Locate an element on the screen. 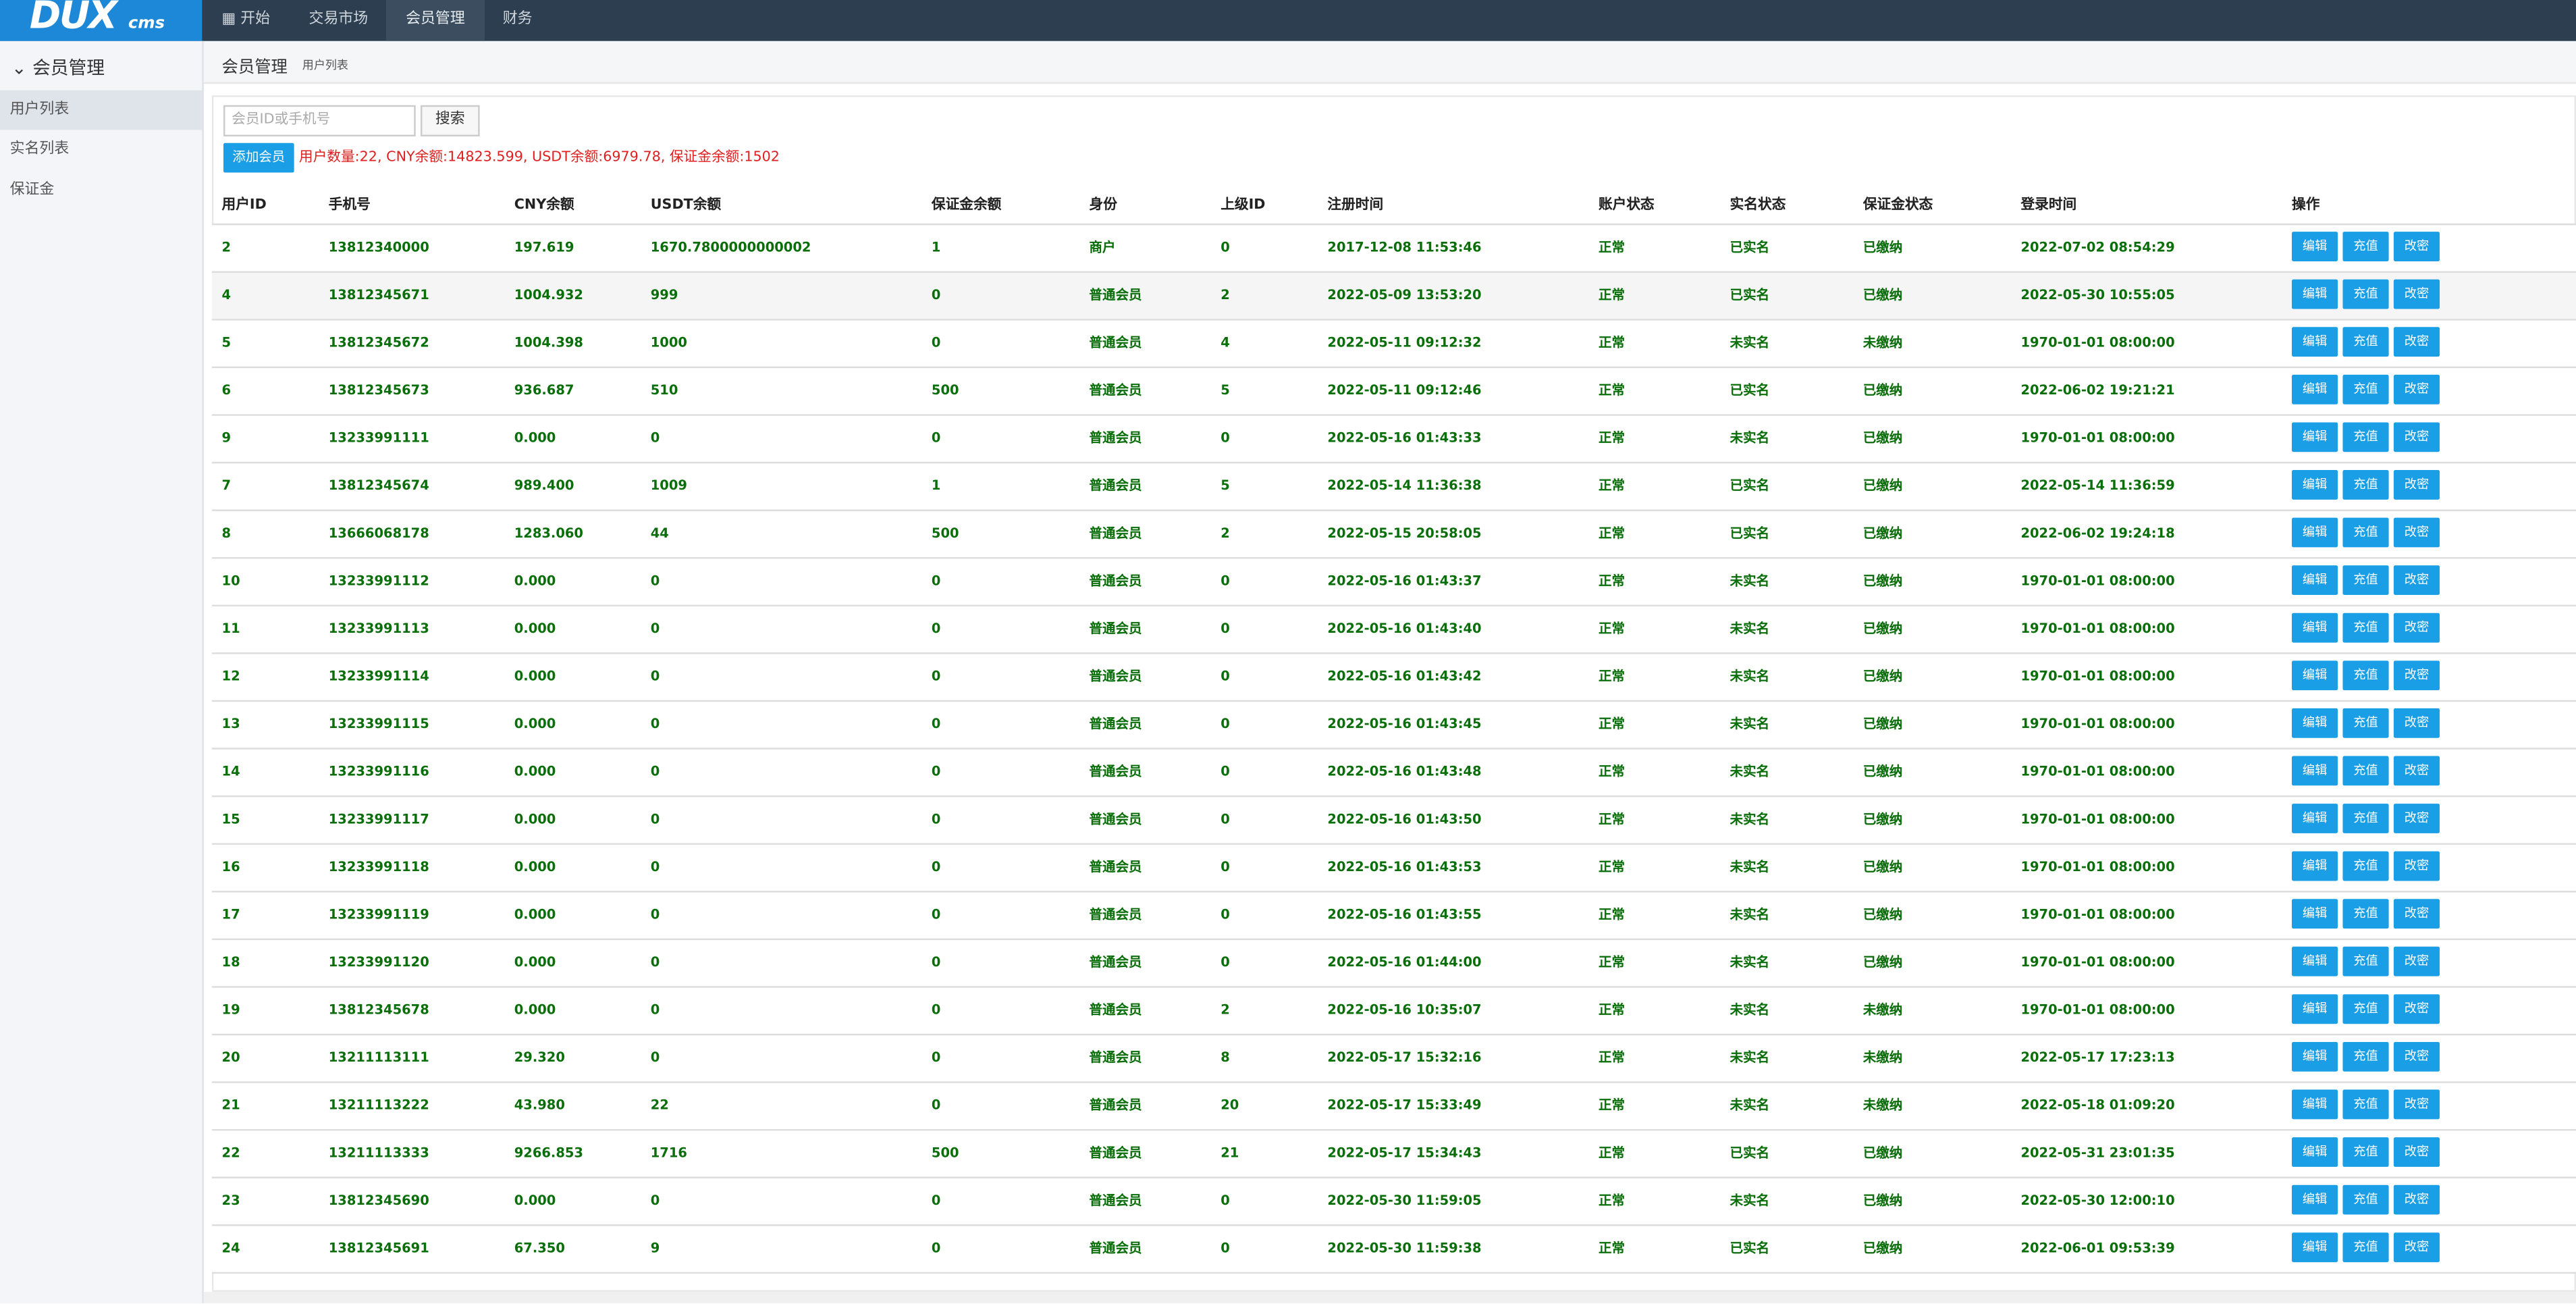 This screenshot has width=2576, height=1304. search-button: 搜索 is located at coordinates (450, 120).